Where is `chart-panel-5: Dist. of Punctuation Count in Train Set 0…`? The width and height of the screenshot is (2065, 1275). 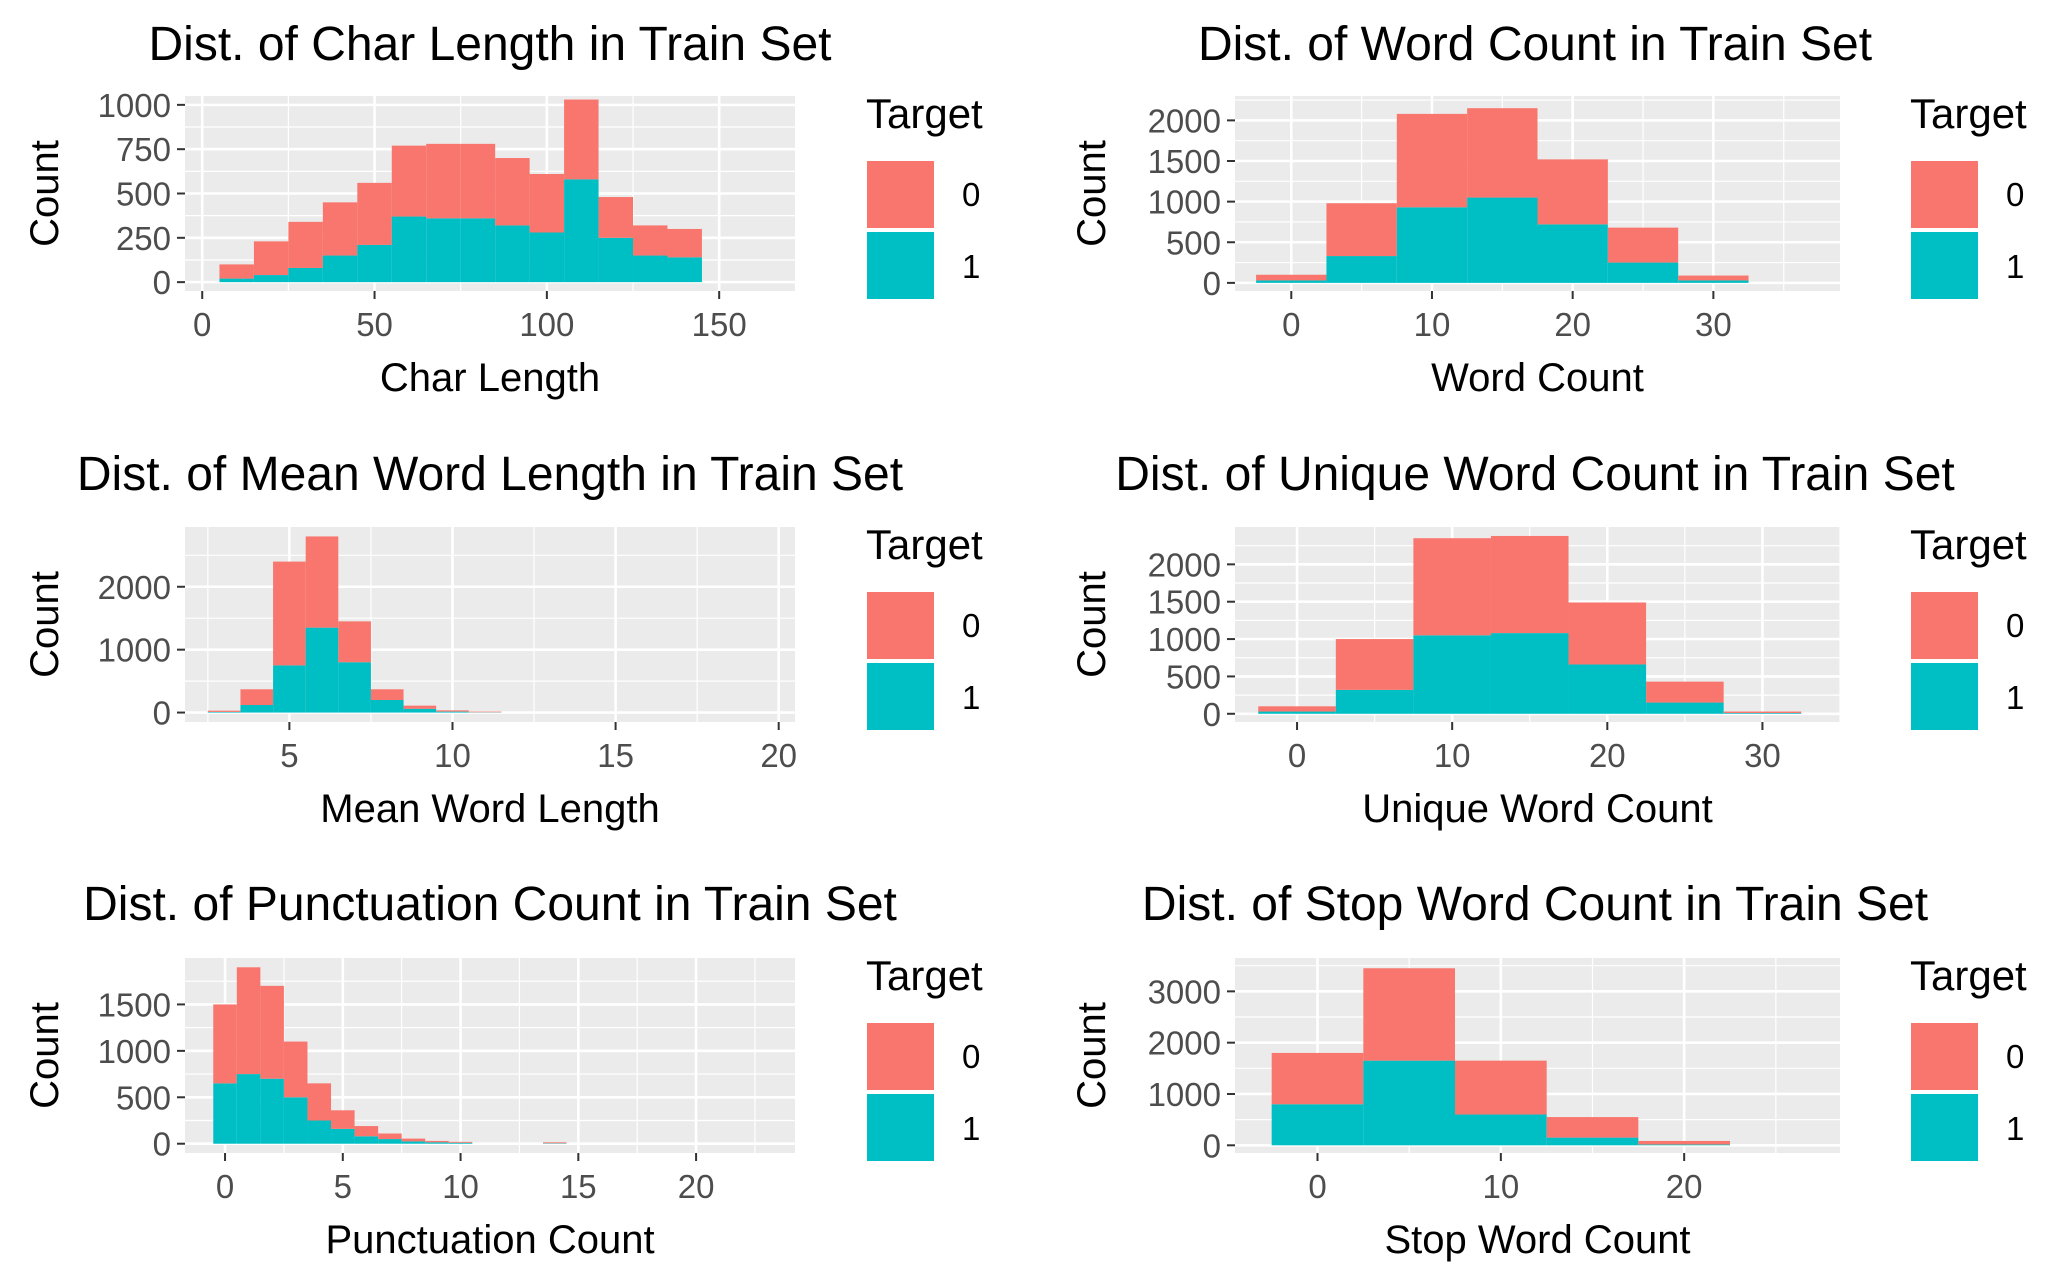 chart-panel-5: Dist. of Punctuation Count in Train Set 0… is located at coordinates (503, 1070).